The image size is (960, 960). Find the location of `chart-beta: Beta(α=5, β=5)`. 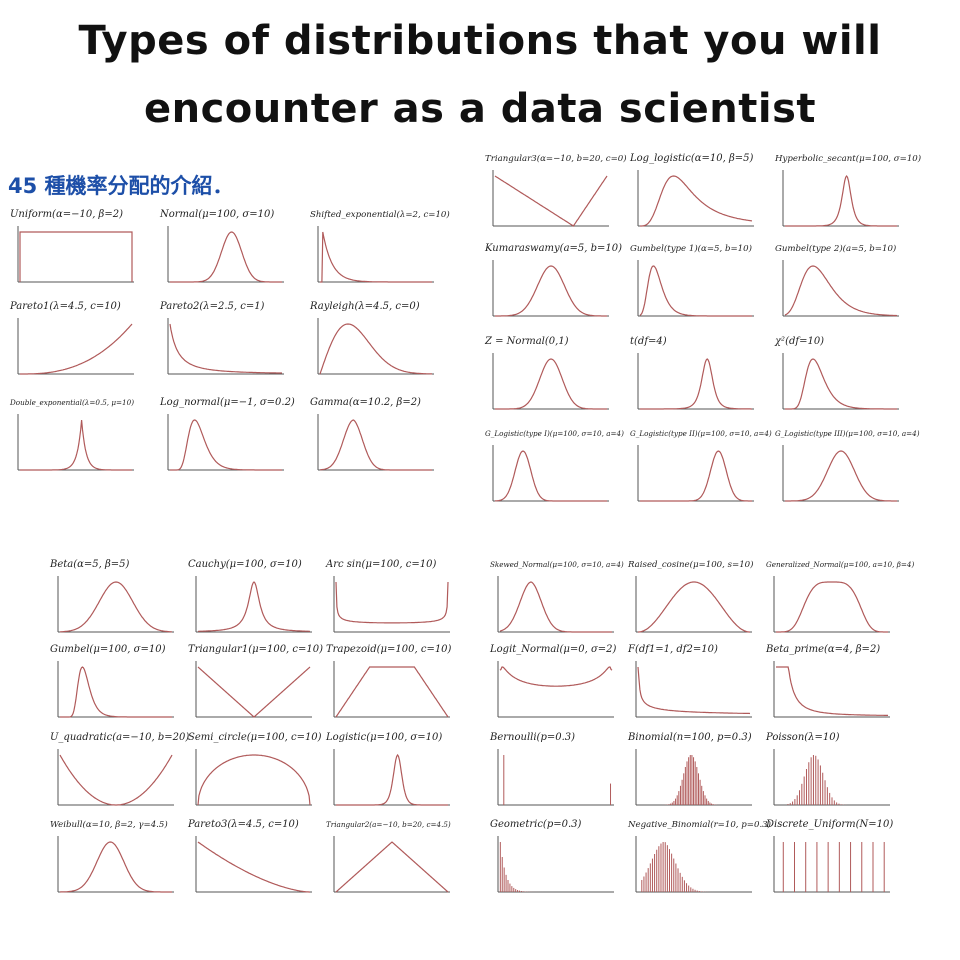

chart-beta: Beta(α=5, β=5) is located at coordinates (111, 596).